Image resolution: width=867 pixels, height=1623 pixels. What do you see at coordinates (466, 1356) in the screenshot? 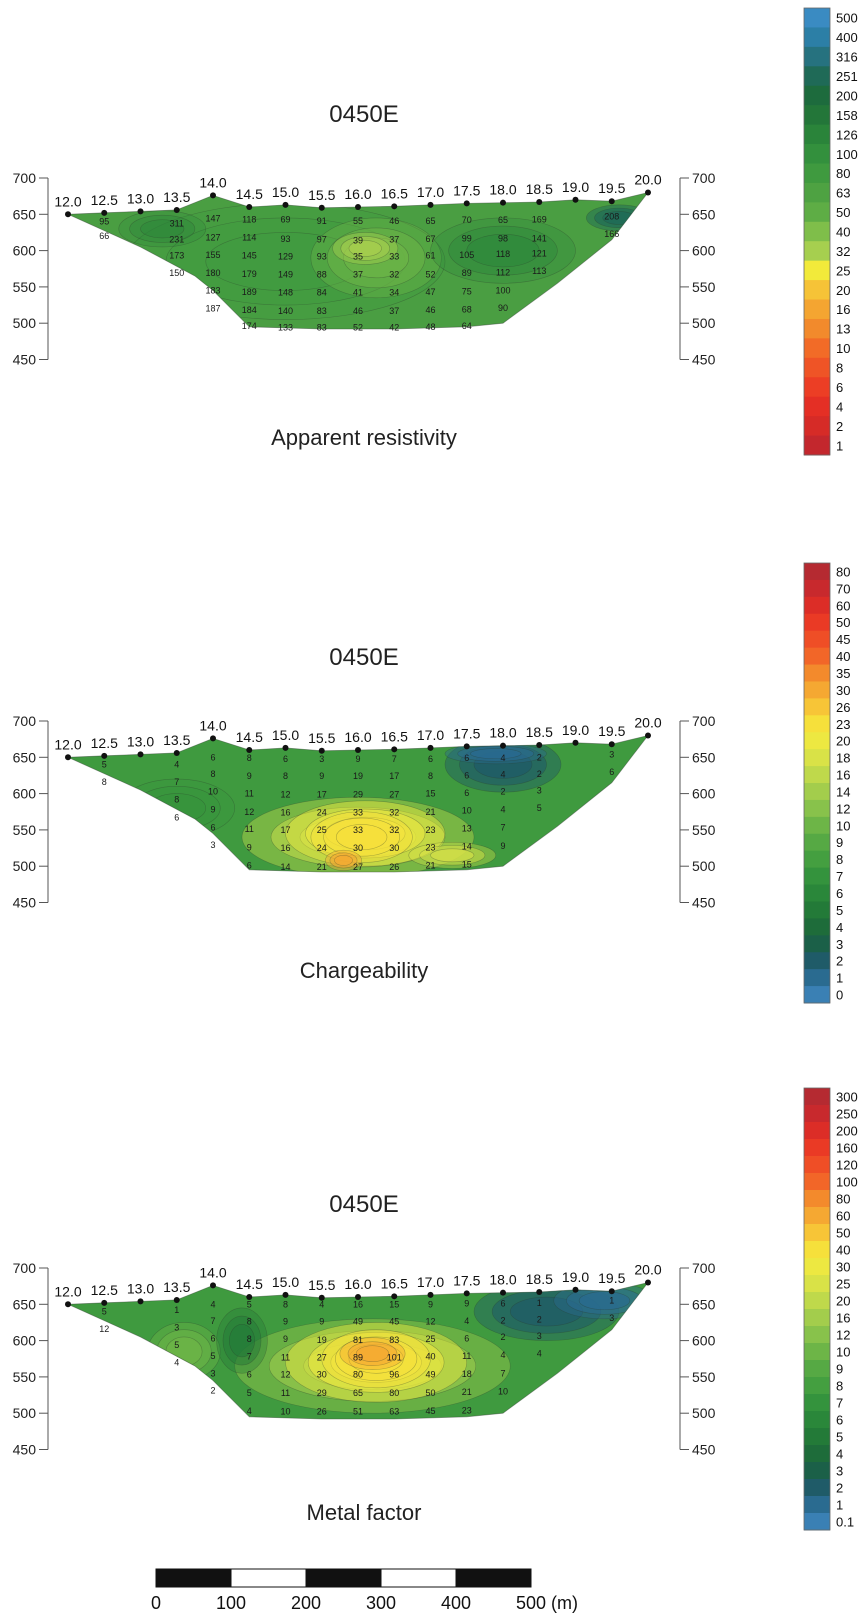
I see `data-value: 11` at bounding box center [466, 1356].